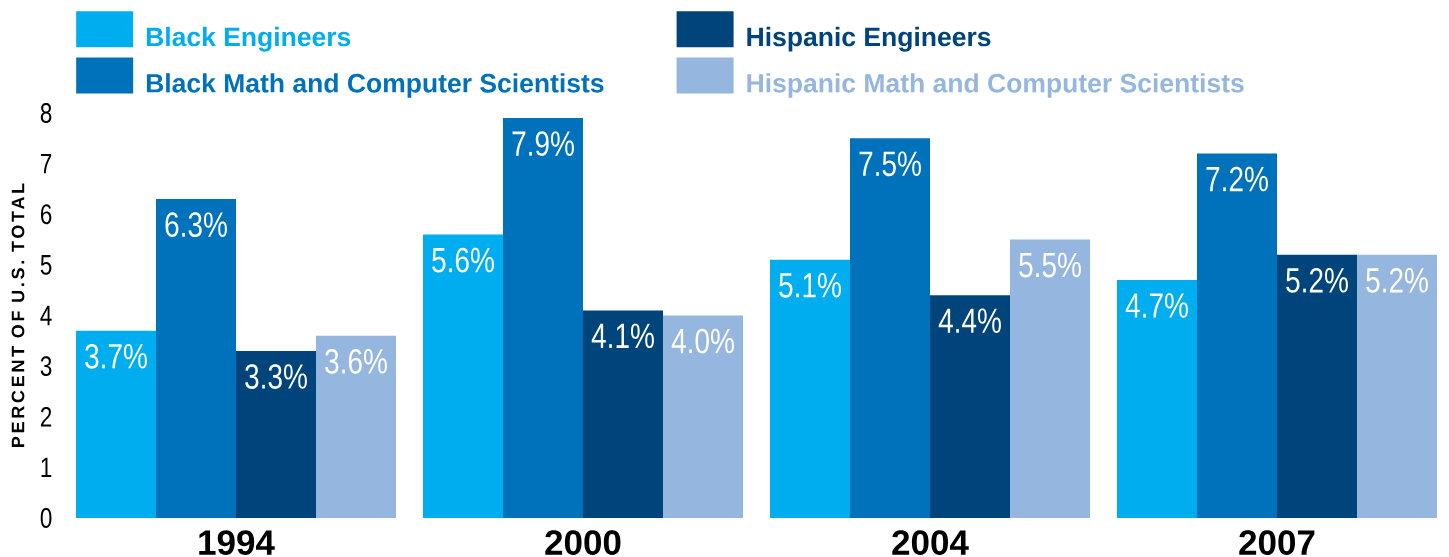 Image resolution: width=1449 pixels, height=557 pixels. I want to click on y-tick-label: 1, so click(46, 467).